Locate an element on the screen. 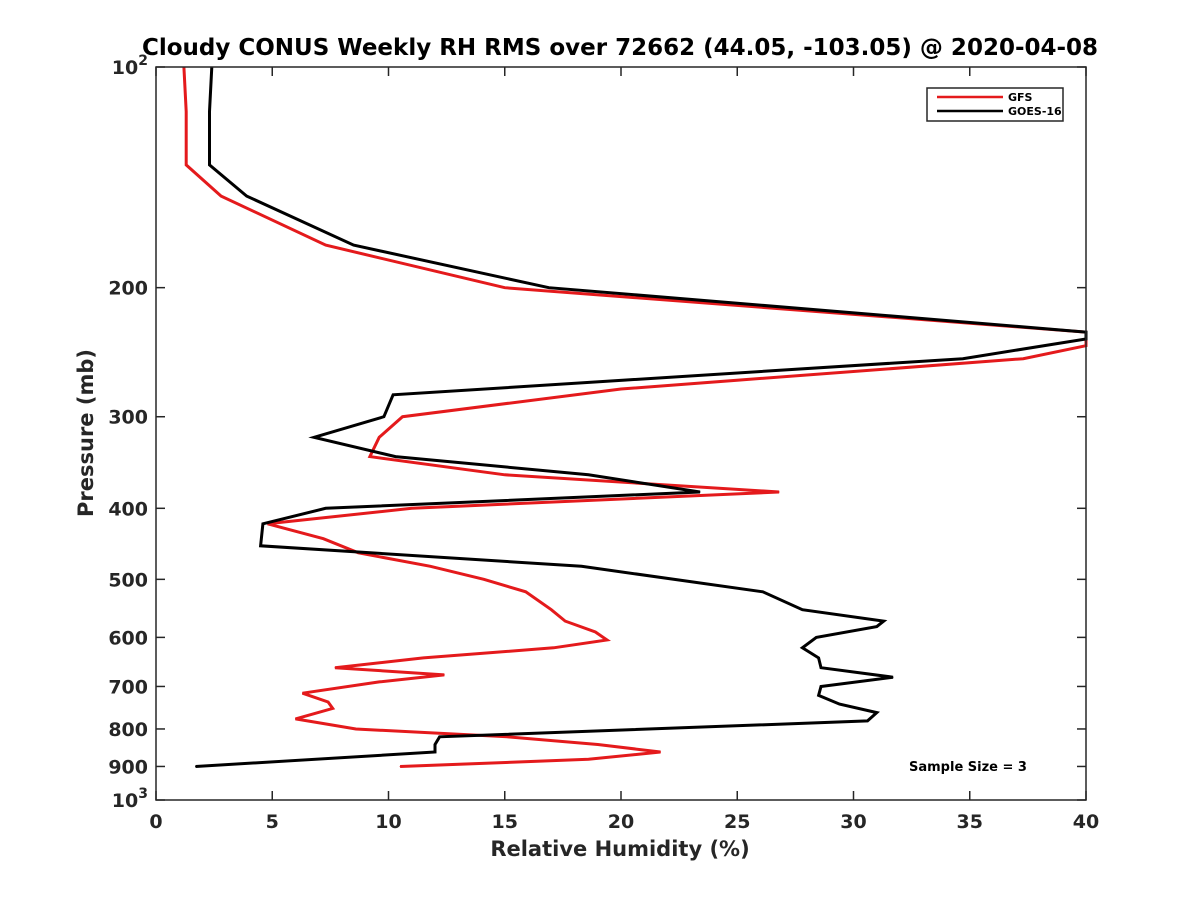  x-tick-label-0: 0 is located at coordinates (155, 822).